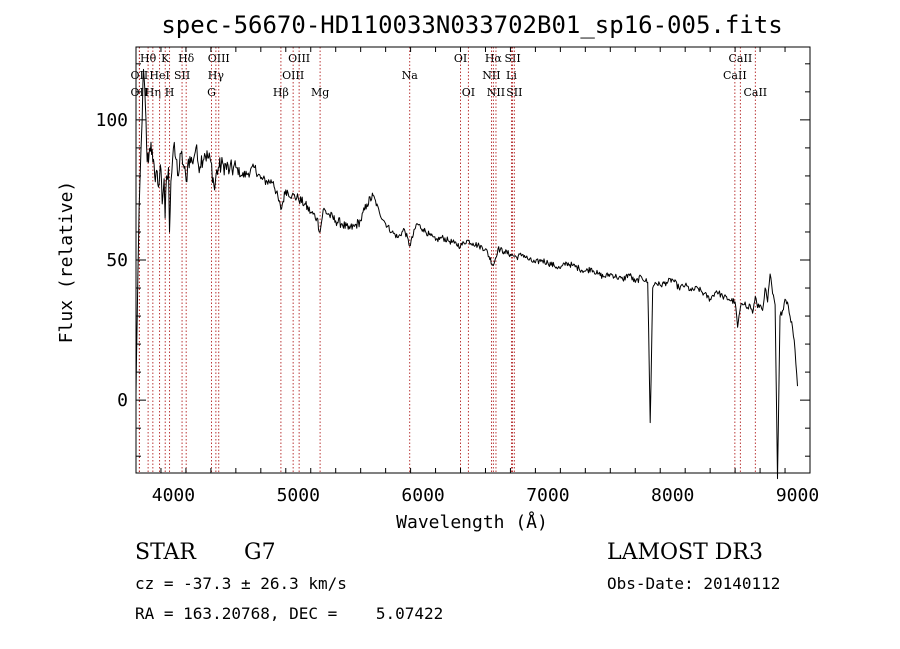  I want to click on line-marker-label: G, so click(211, 92).